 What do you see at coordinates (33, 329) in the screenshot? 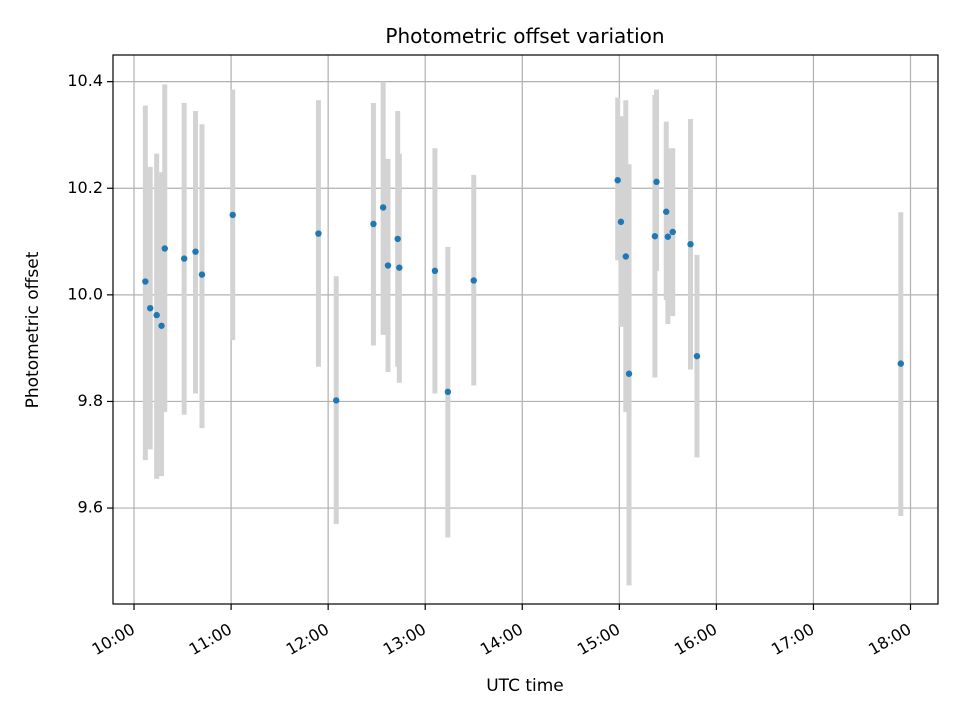
I see `y-axis-label: Photometric offset` at bounding box center [33, 329].